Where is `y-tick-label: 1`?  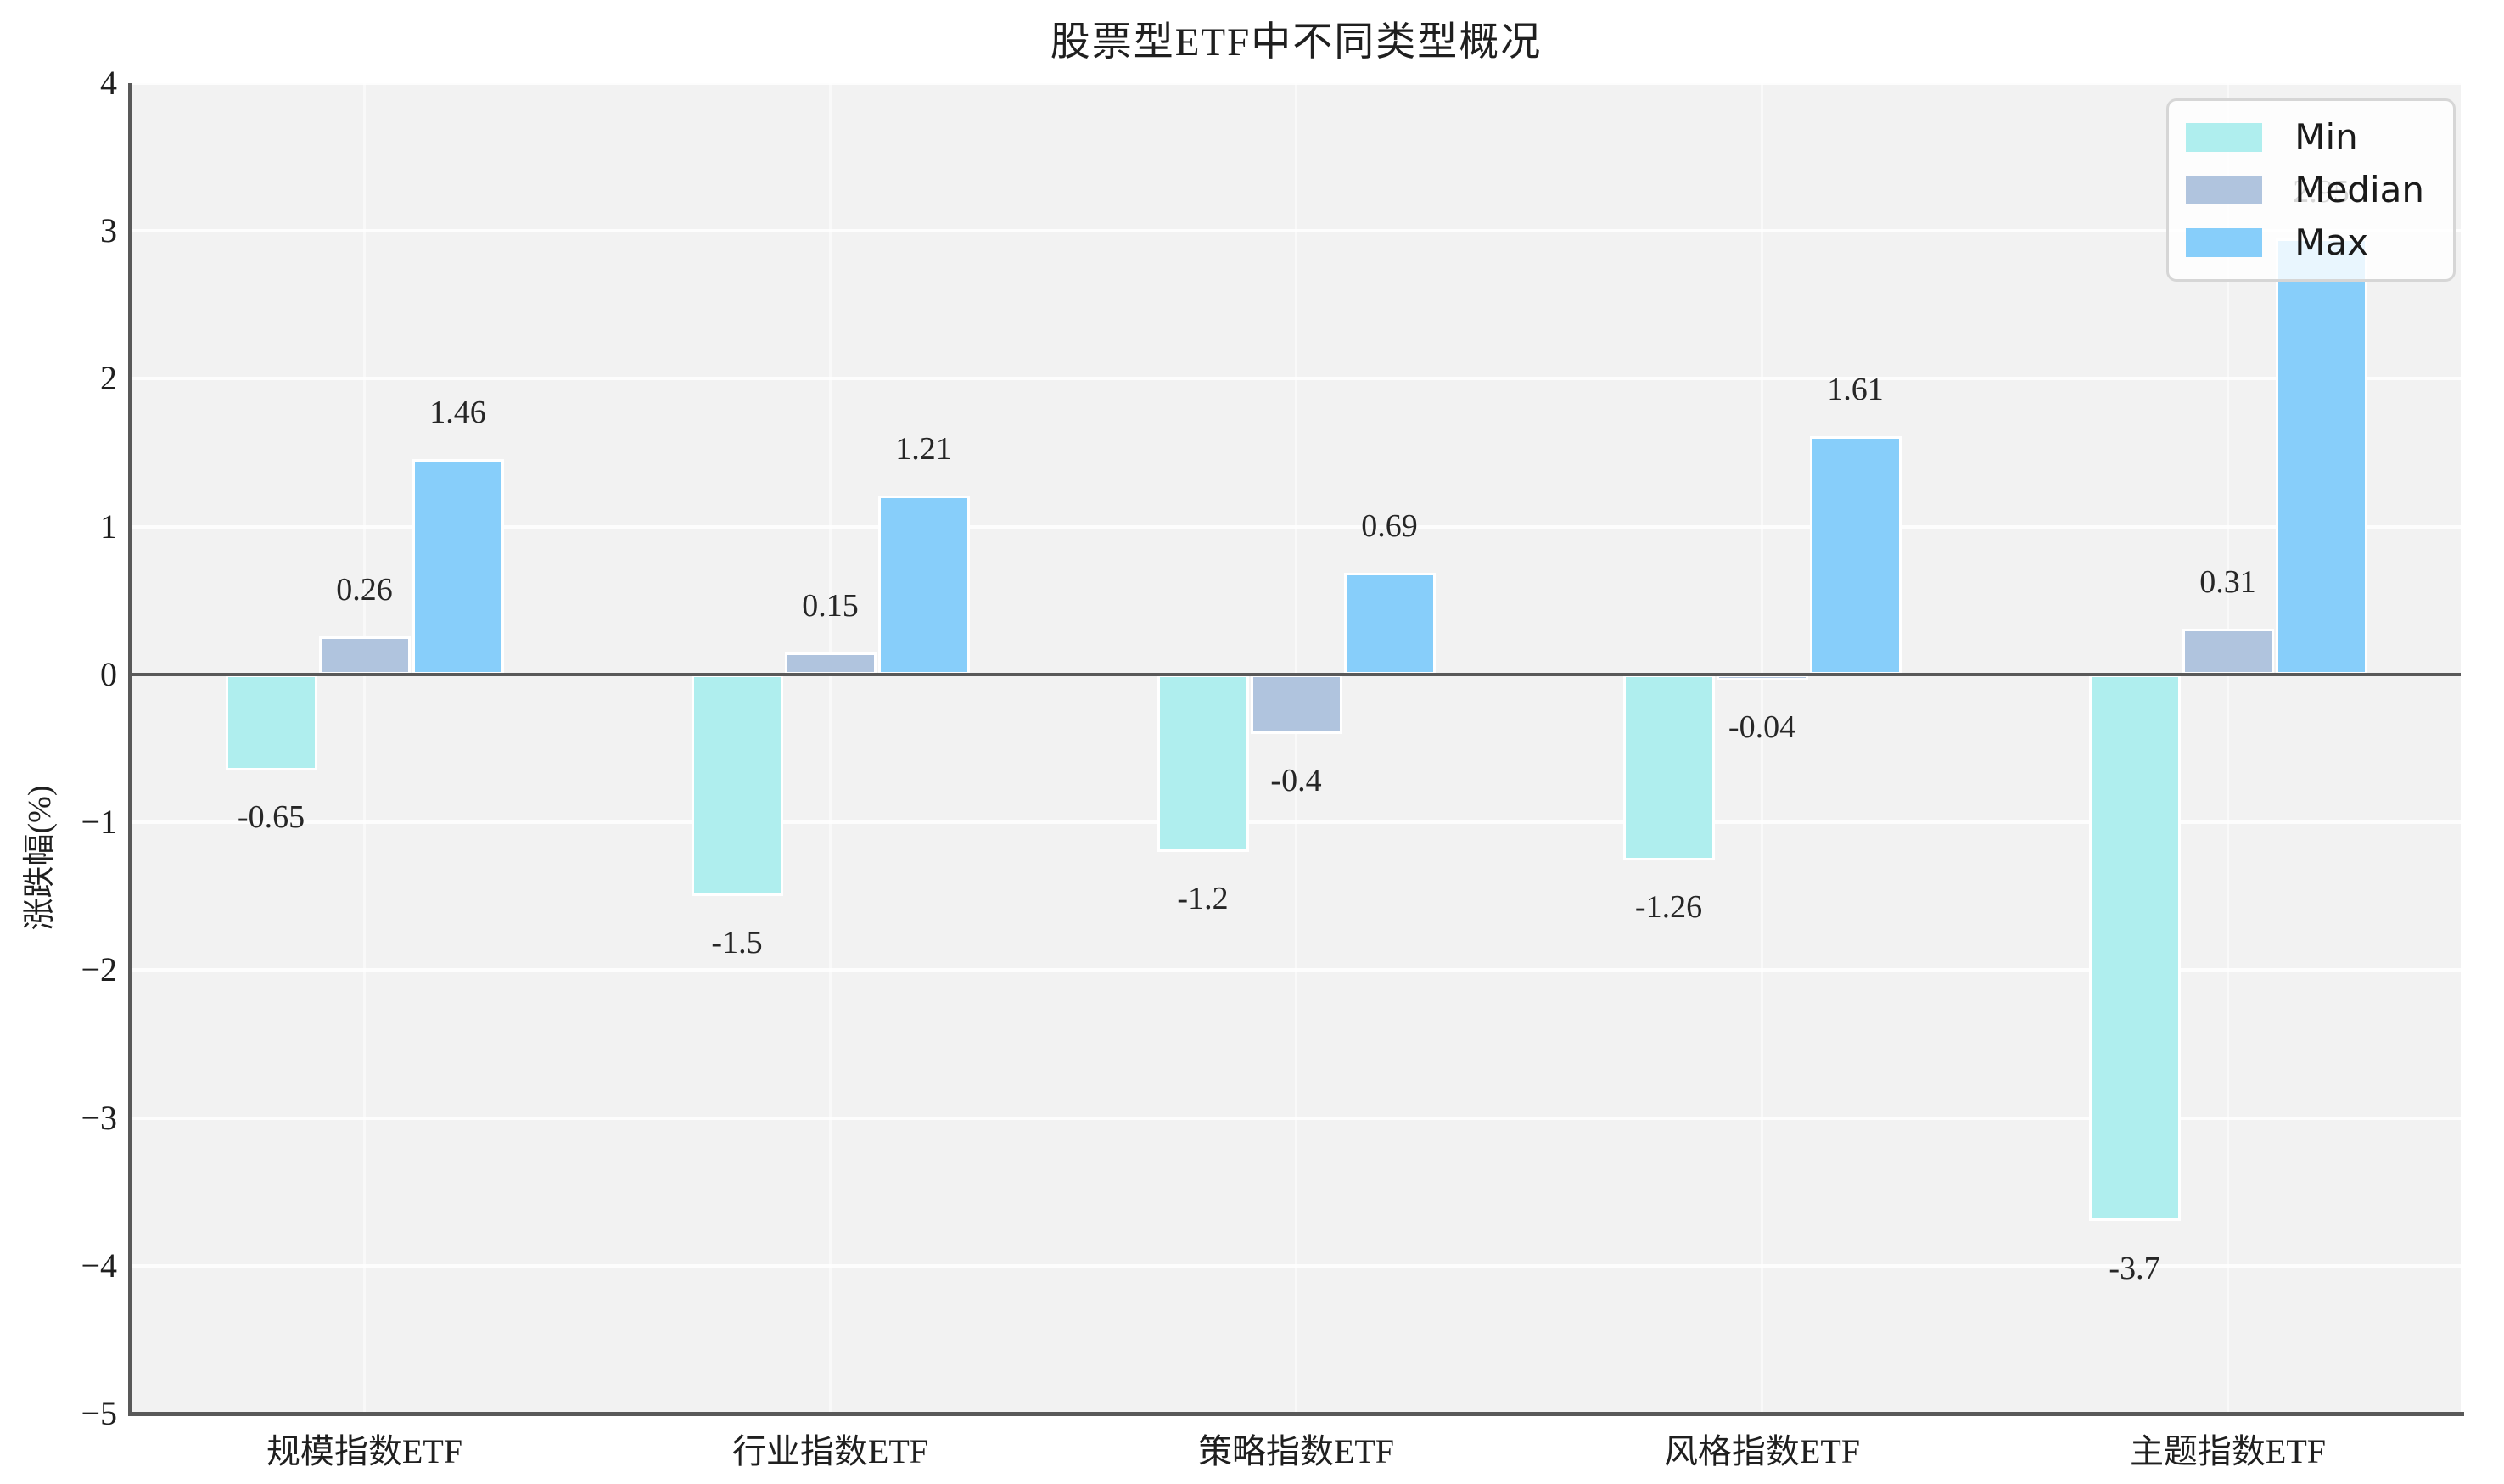
y-tick-label: 1 is located at coordinates (109, 526).